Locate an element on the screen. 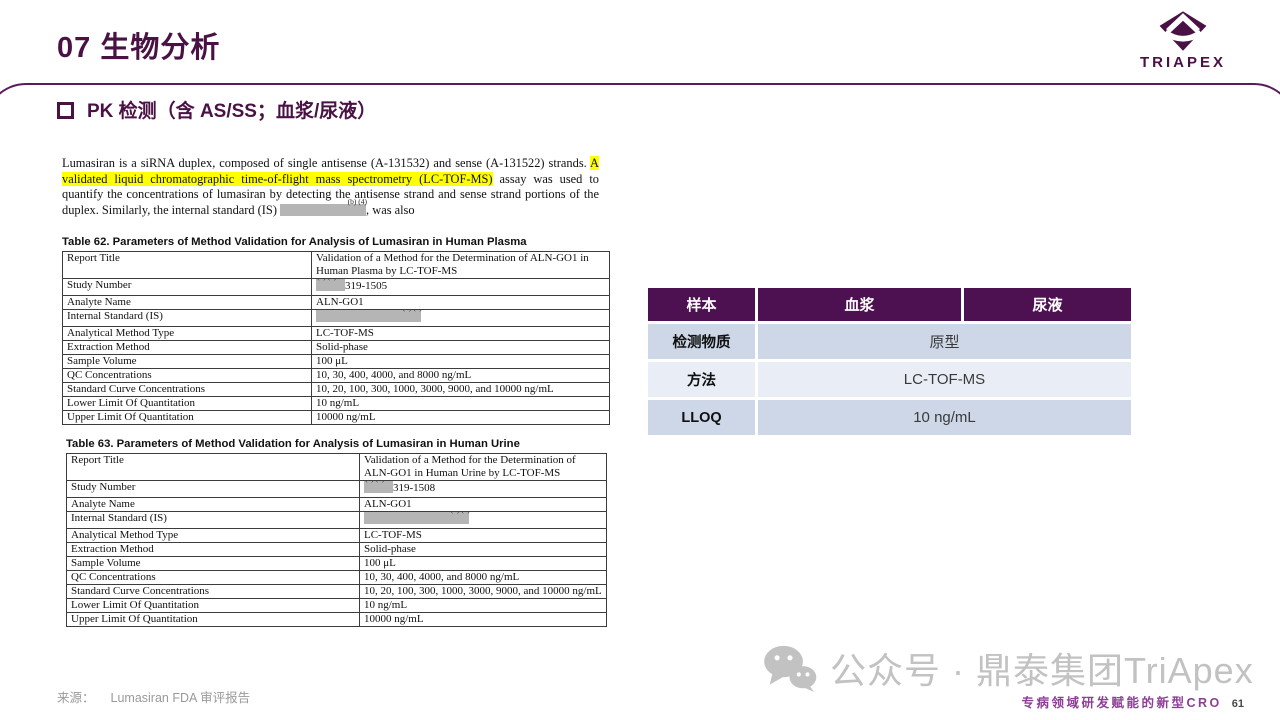 The height and width of the screenshot is (720, 1280). wechat-icon is located at coordinates (790, 668).